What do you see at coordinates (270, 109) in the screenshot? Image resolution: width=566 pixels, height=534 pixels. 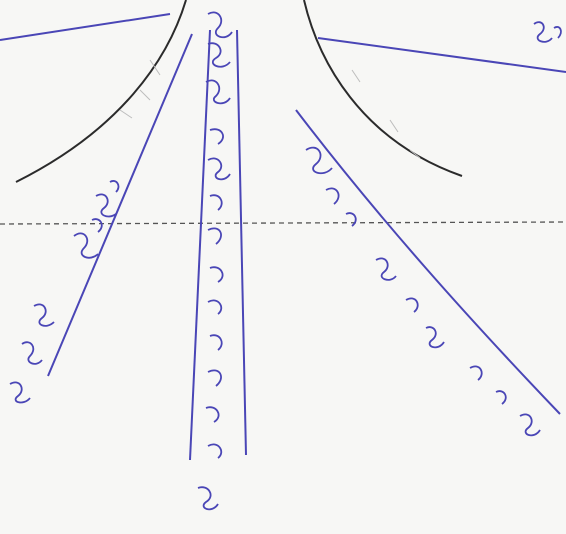 I see `pencil-shading` at bounding box center [270, 109].